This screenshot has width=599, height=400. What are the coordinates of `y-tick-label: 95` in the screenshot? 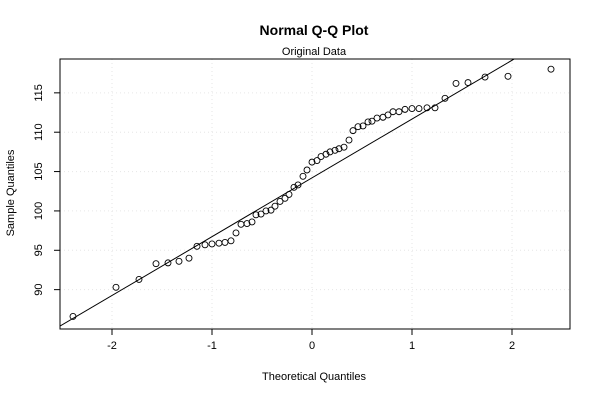 It's located at (39, 250).